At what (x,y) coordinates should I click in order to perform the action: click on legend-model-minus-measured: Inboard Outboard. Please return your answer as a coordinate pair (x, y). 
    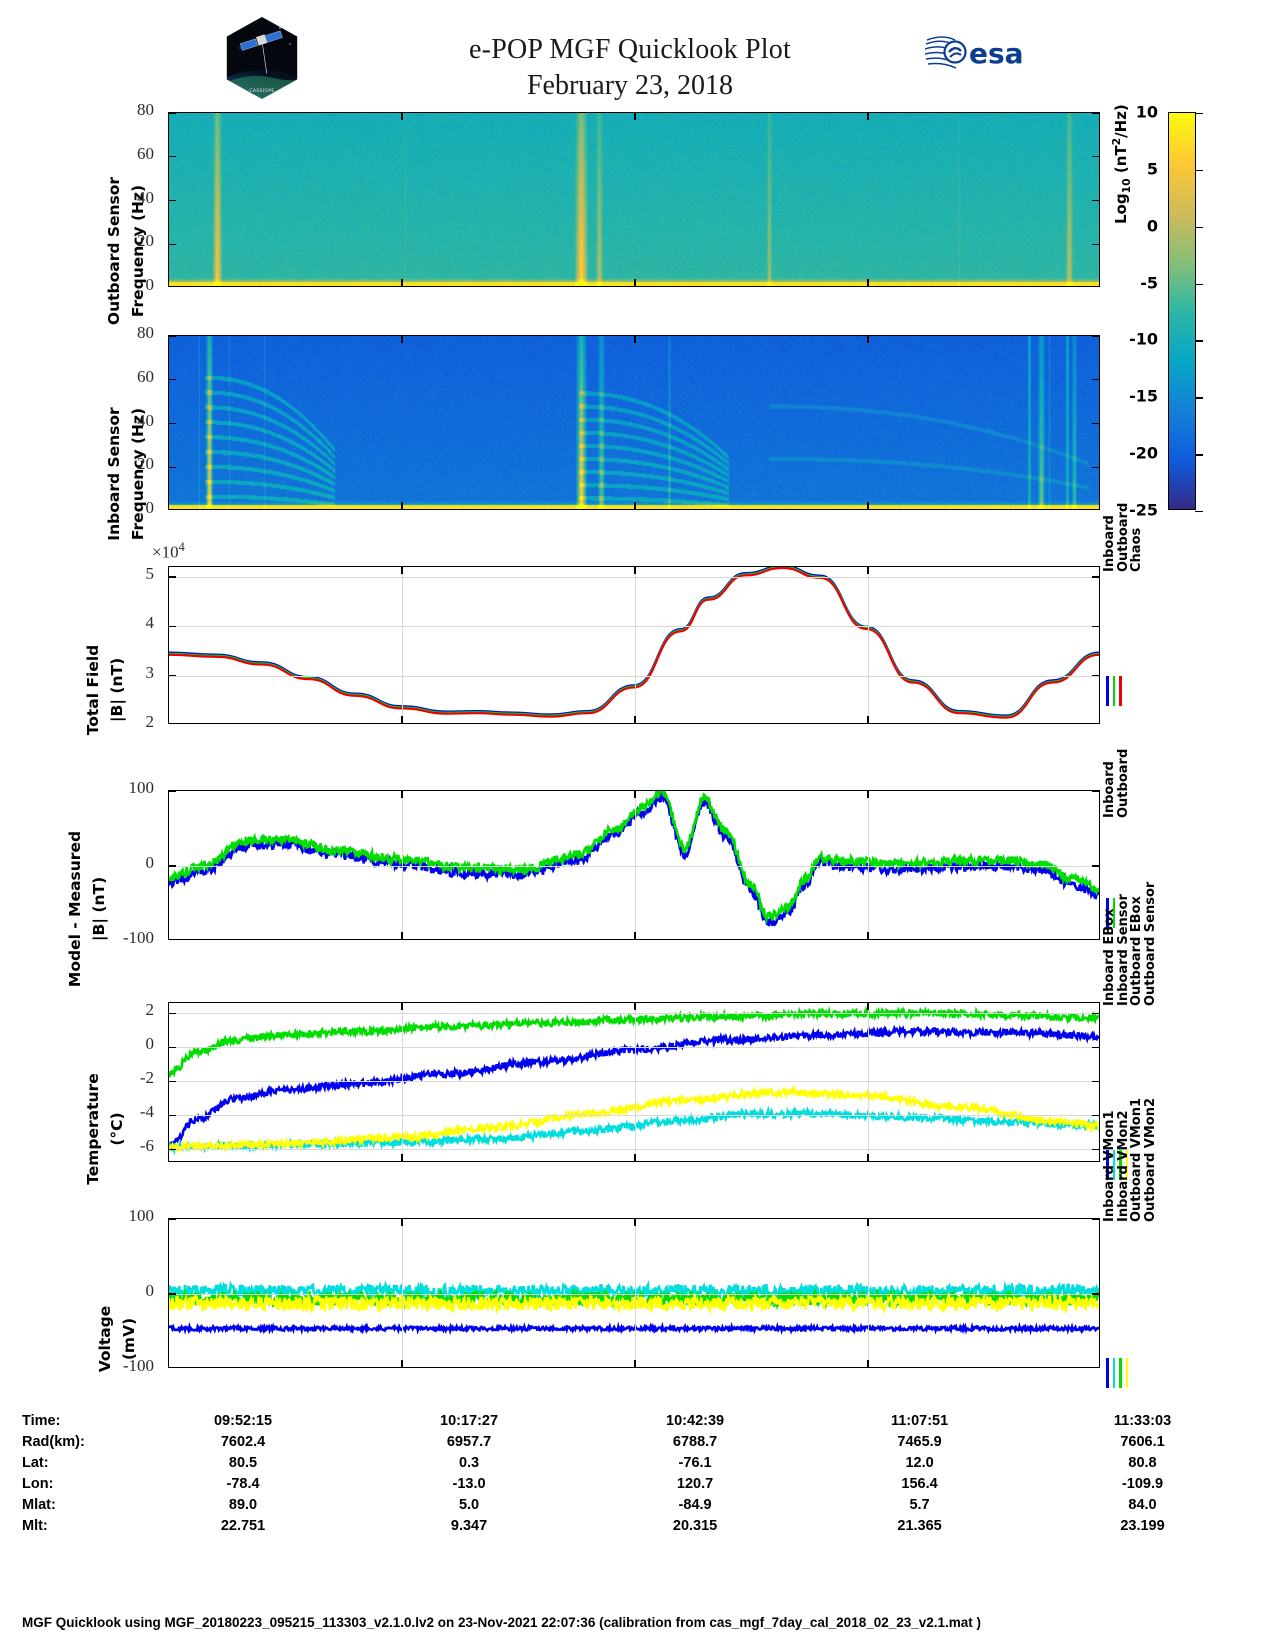
    Looking at the image, I should click on (1118, 838).